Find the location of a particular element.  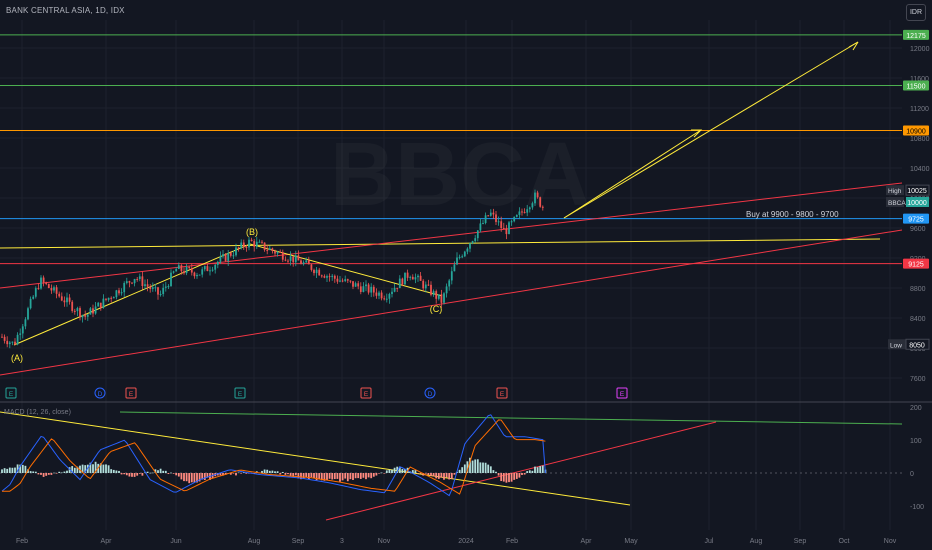

x-tick-label: Jul is located at coordinates (709, 541).